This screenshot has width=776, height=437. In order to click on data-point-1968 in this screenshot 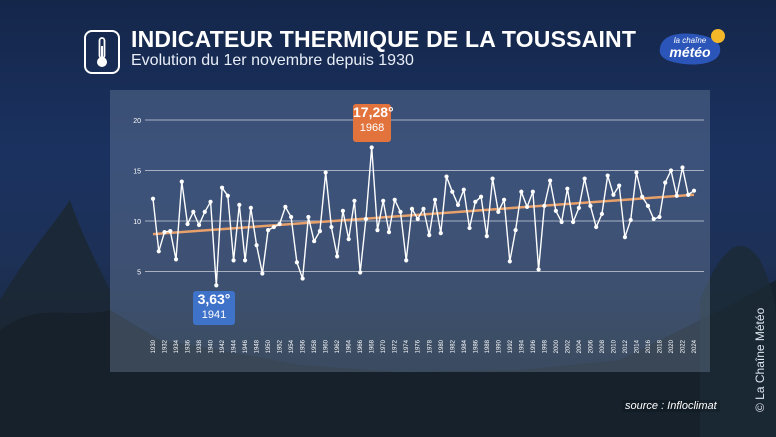, I will do `click(371, 147)`.